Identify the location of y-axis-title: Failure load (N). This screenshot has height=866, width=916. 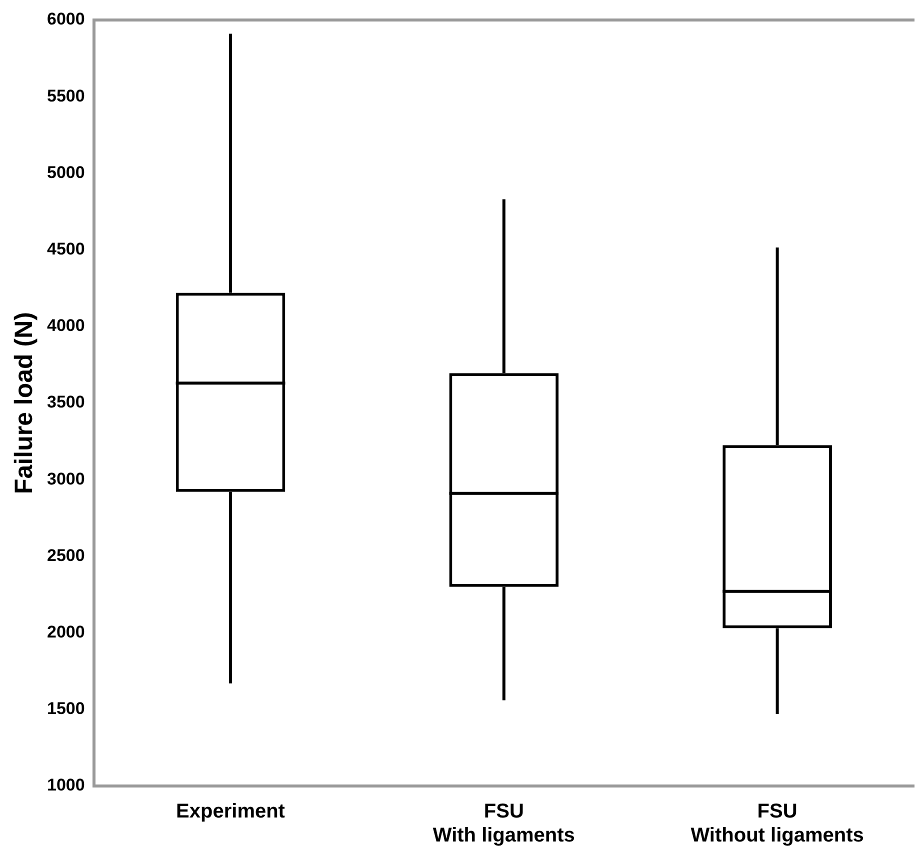
(24, 403).